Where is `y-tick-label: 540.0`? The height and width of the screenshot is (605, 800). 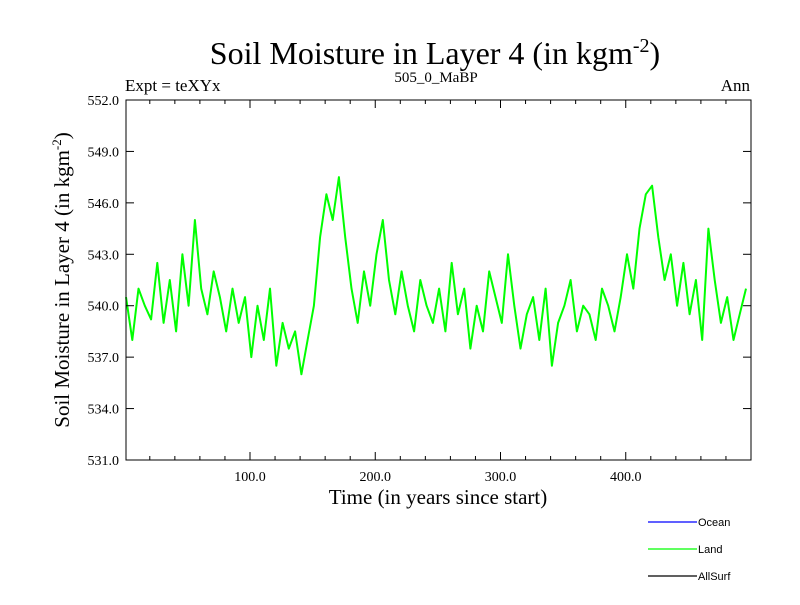
y-tick-label: 540.0 is located at coordinates (104, 307).